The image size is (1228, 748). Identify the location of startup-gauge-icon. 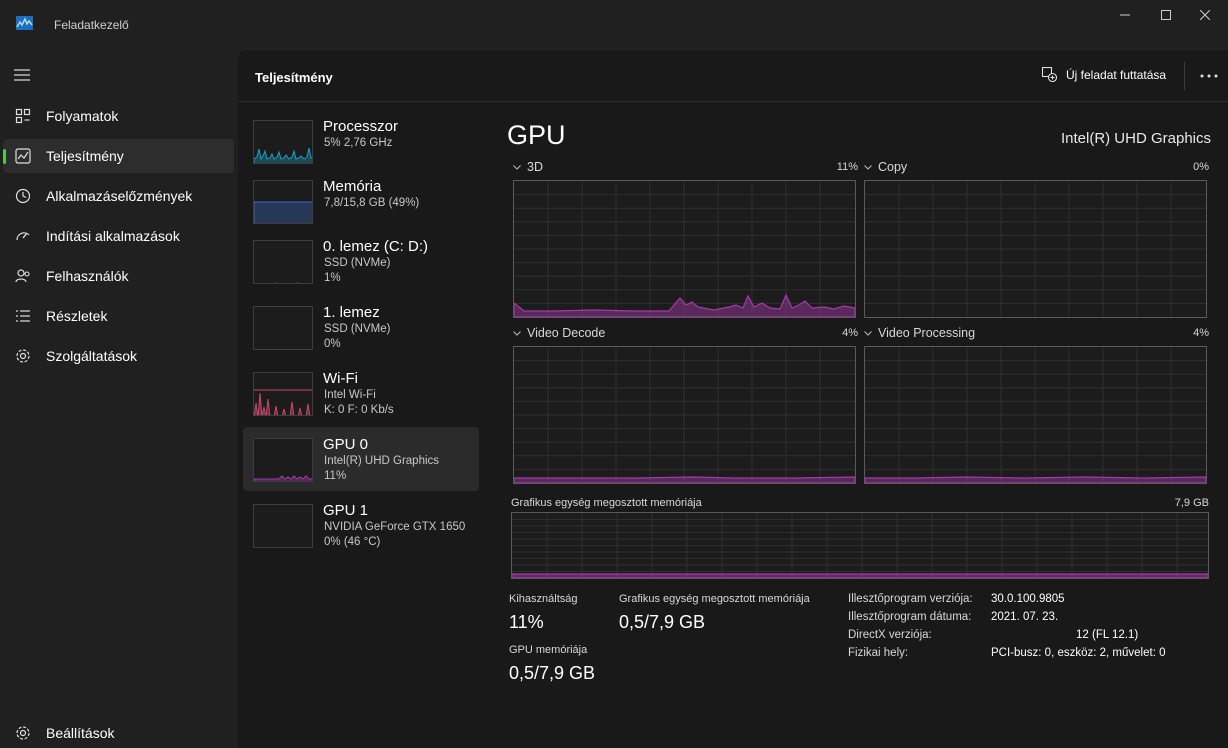
(23, 236).